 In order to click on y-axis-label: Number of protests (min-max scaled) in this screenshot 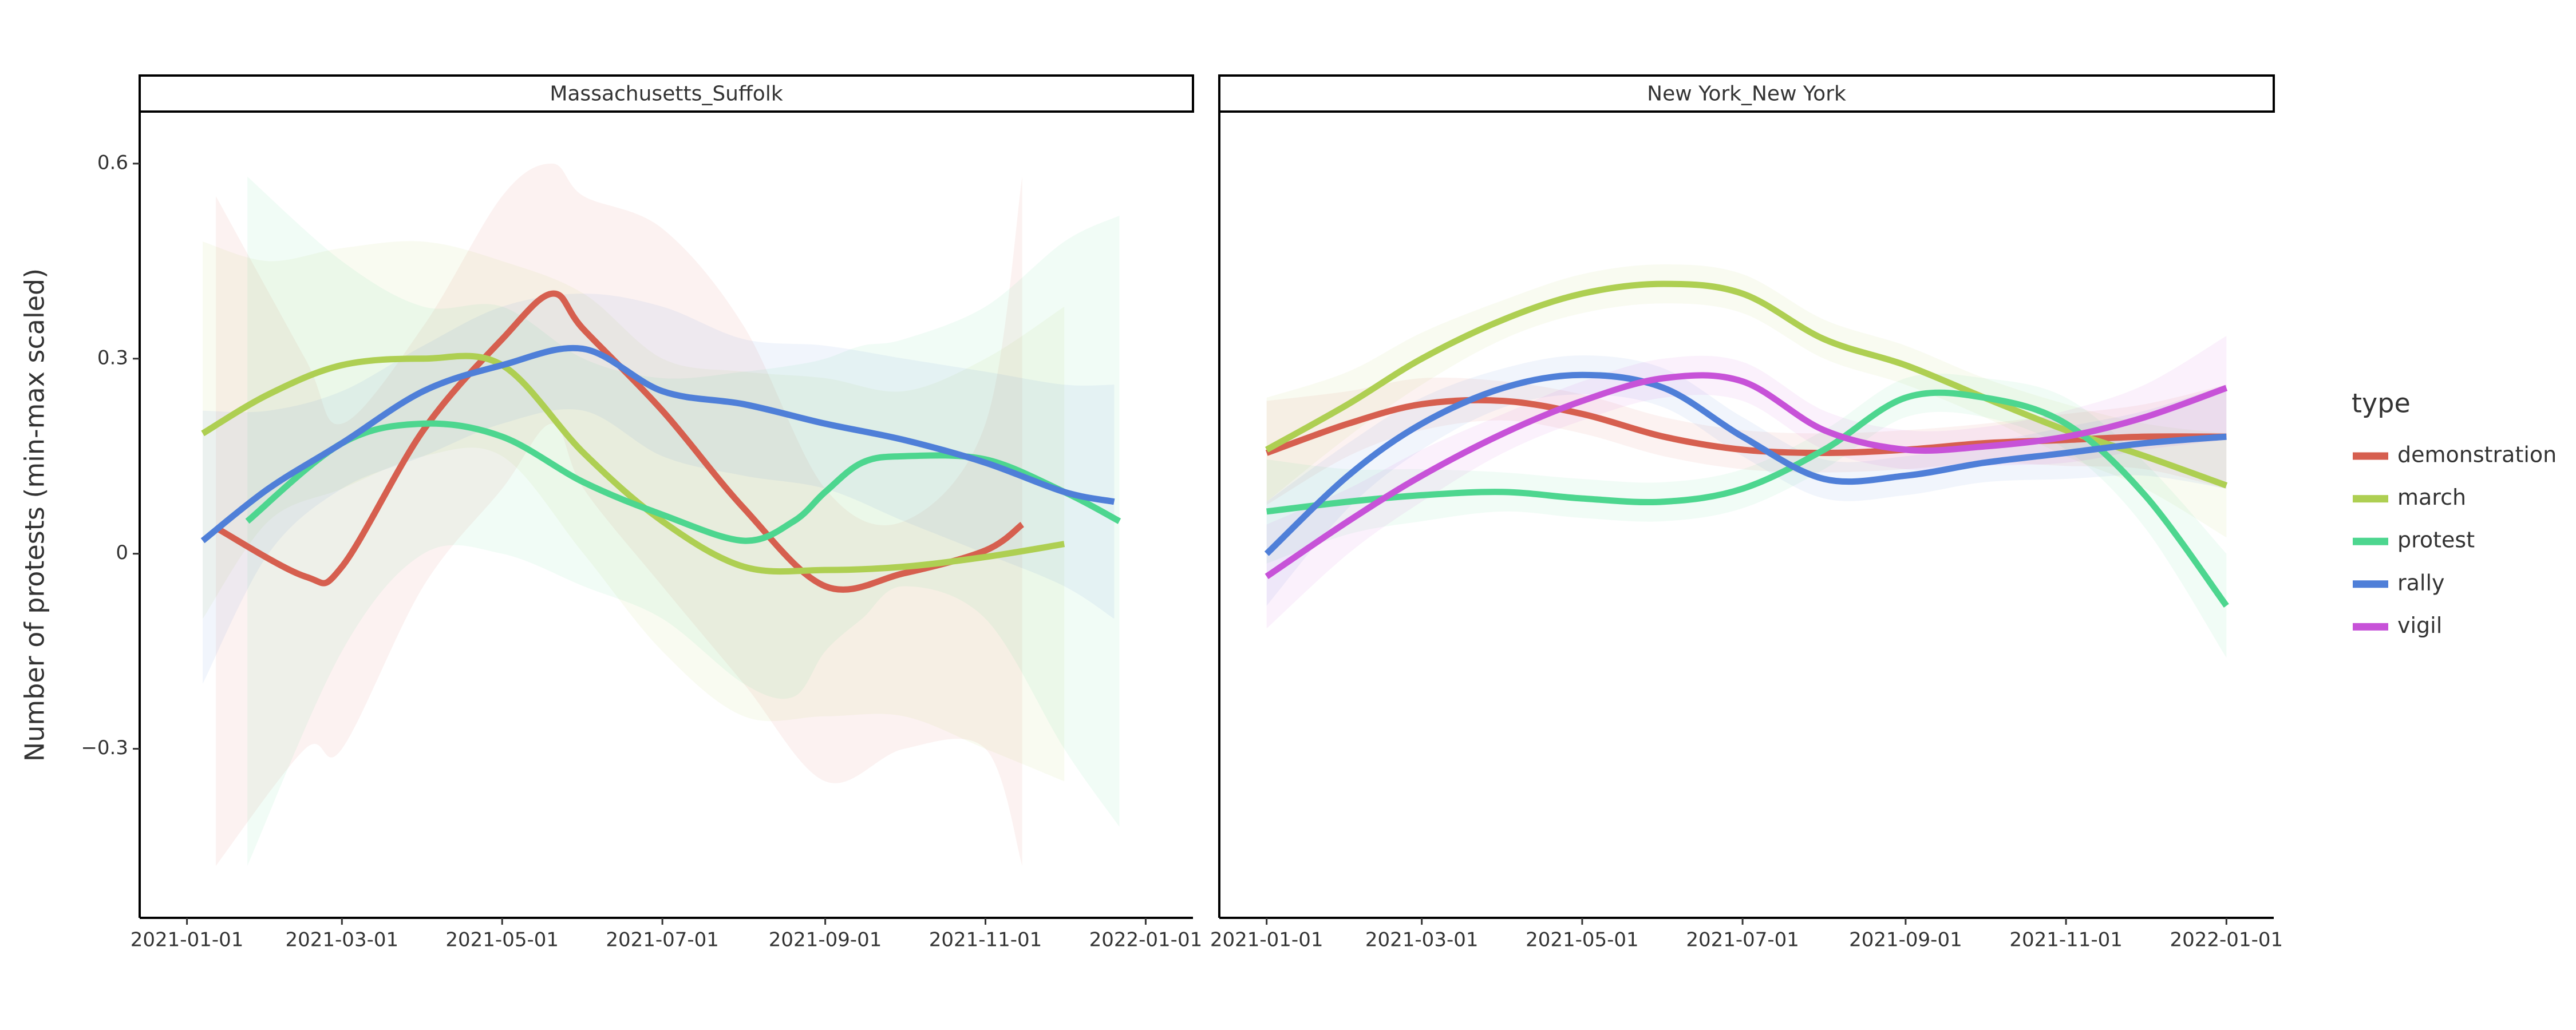, I will do `click(34, 515)`.